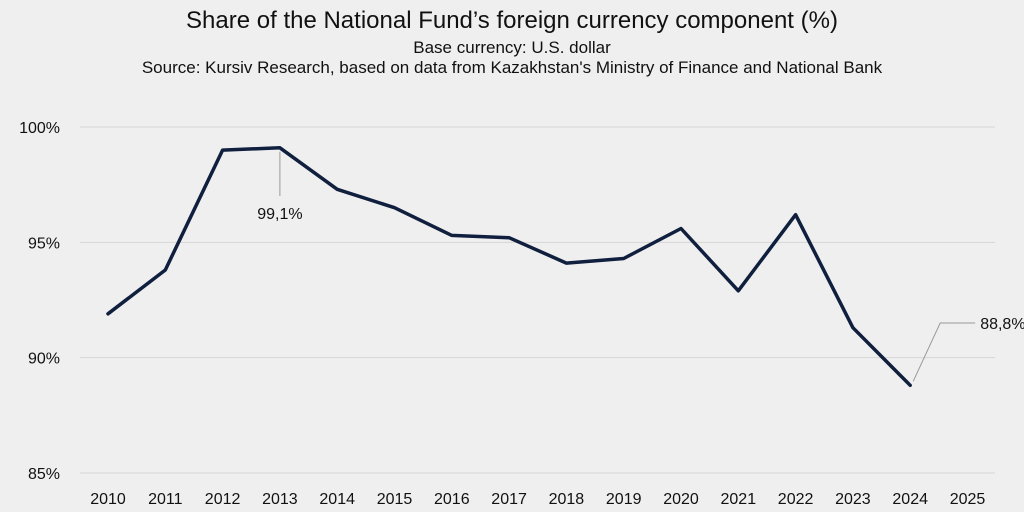 Image resolution: width=1024 pixels, height=512 pixels. Describe the element at coordinates (279, 214) in the screenshot. I see `annotation-label-2013: 99,1%` at that location.